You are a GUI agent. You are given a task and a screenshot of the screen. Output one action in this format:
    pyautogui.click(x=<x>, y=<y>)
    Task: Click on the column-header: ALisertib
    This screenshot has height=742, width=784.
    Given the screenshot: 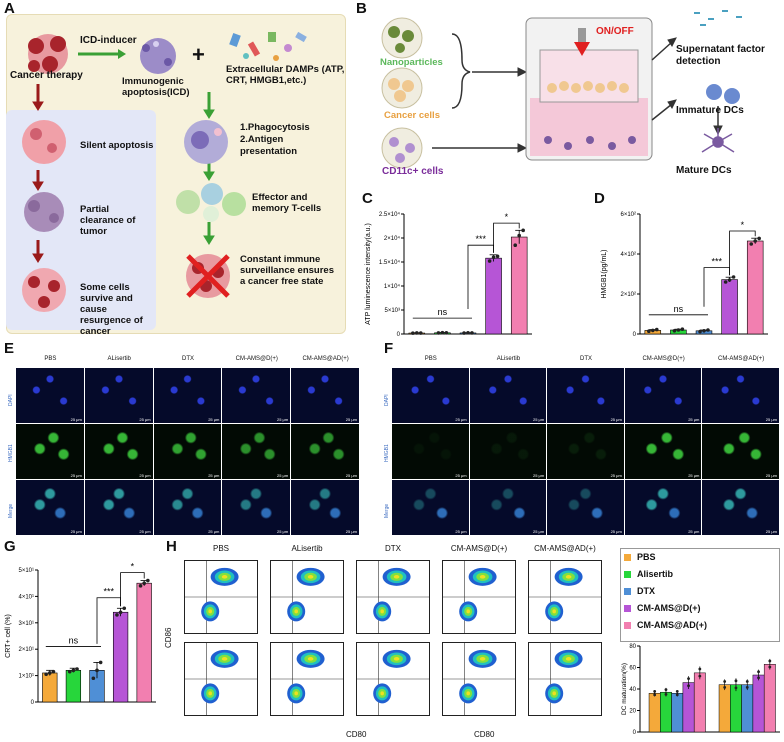 What is the action you would take?
    pyautogui.click(x=119, y=359)
    